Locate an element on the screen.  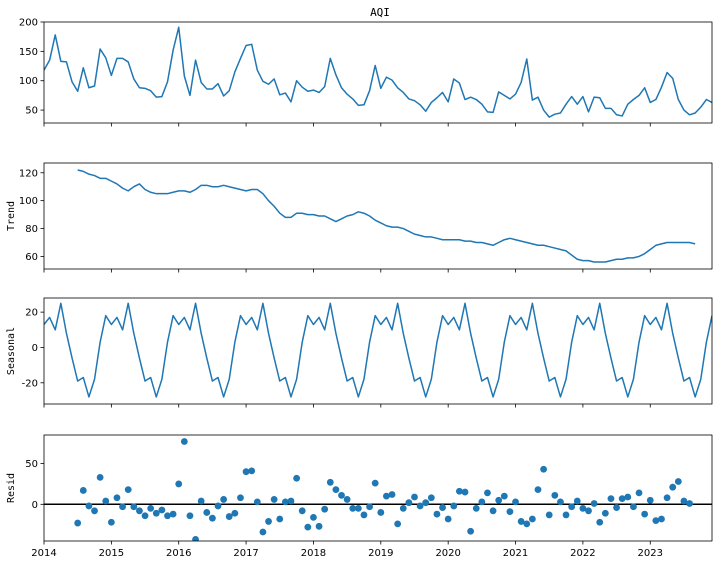
y-axis-label-resid: Resid is located at coordinates (11, 488).